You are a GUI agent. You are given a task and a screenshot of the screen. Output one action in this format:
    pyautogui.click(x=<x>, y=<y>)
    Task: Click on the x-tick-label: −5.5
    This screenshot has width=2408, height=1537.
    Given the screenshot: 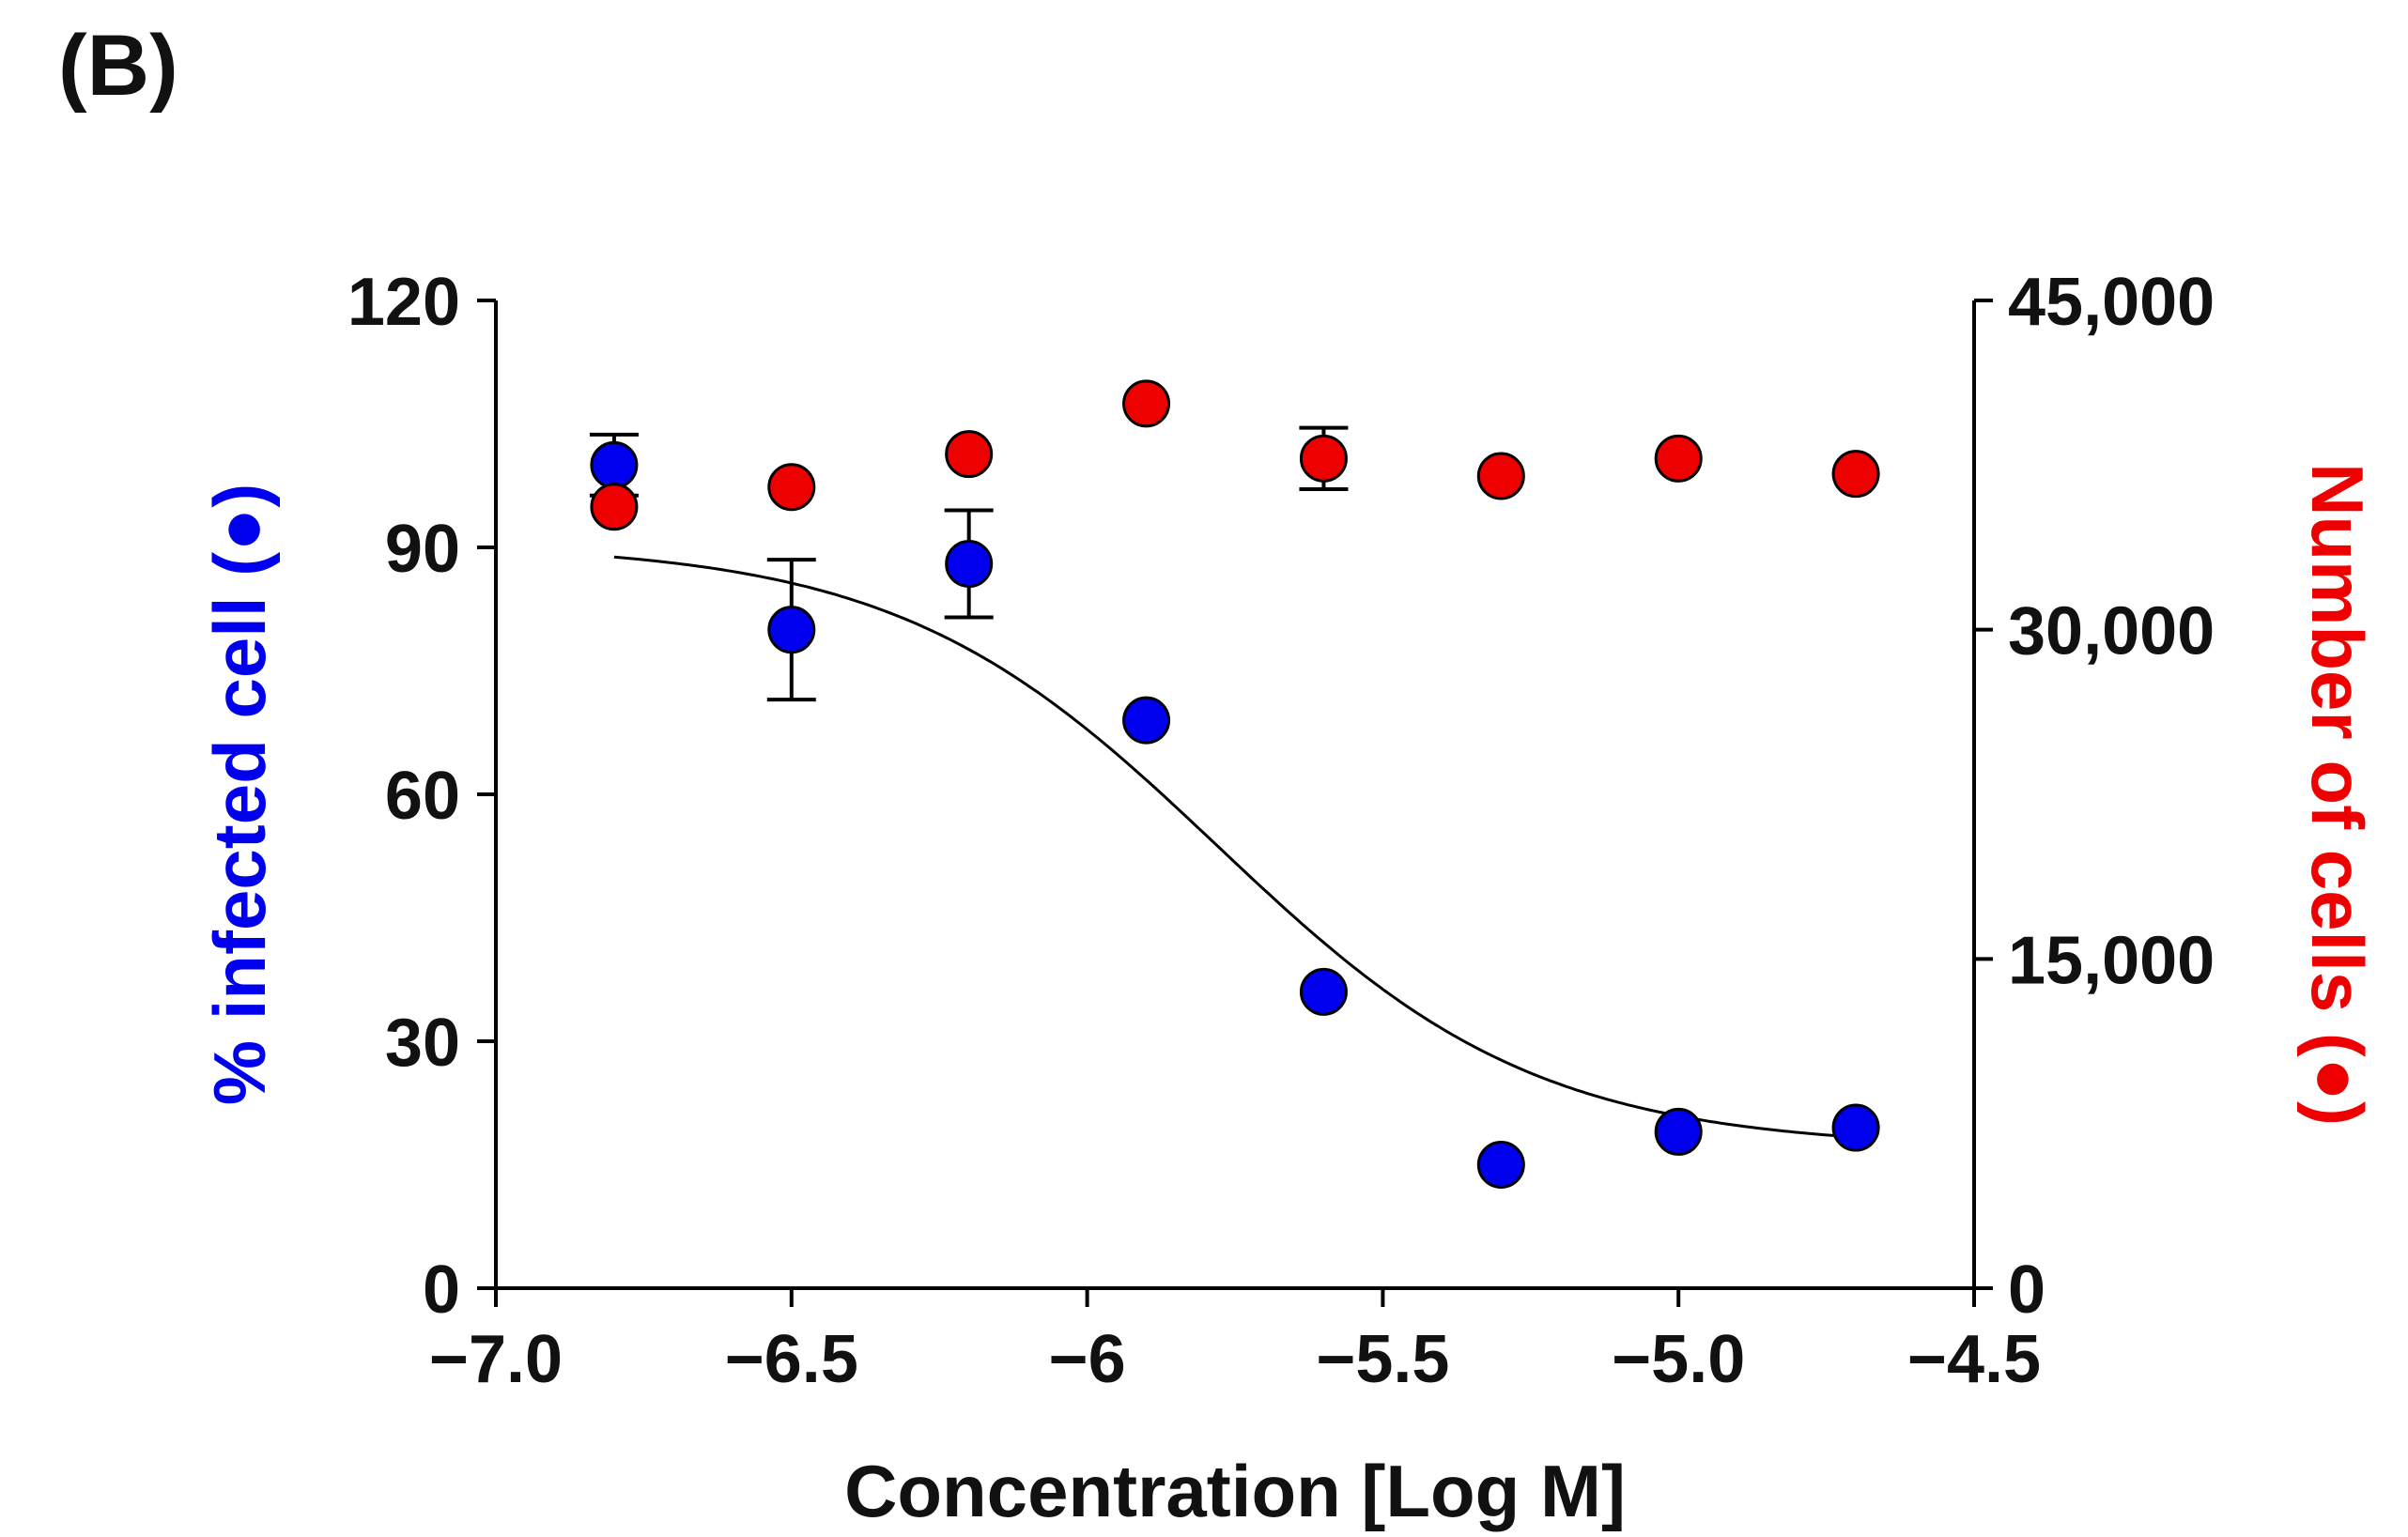 What is the action you would take?
    pyautogui.click(x=1382, y=1360)
    